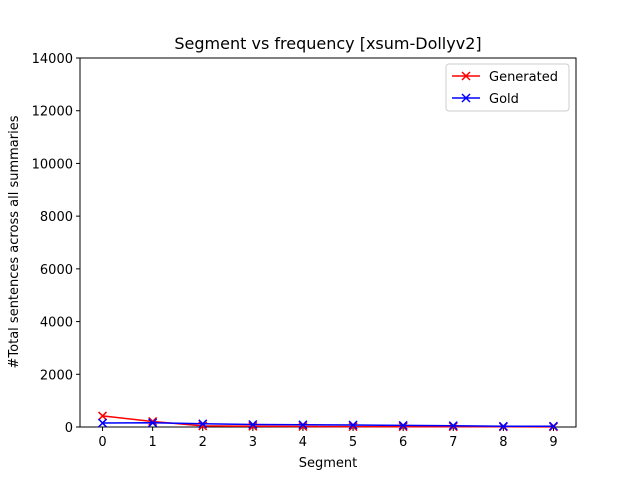 The image size is (640, 480). Describe the element at coordinates (102, 442) in the screenshot. I see `x-tick-label: 0` at that location.